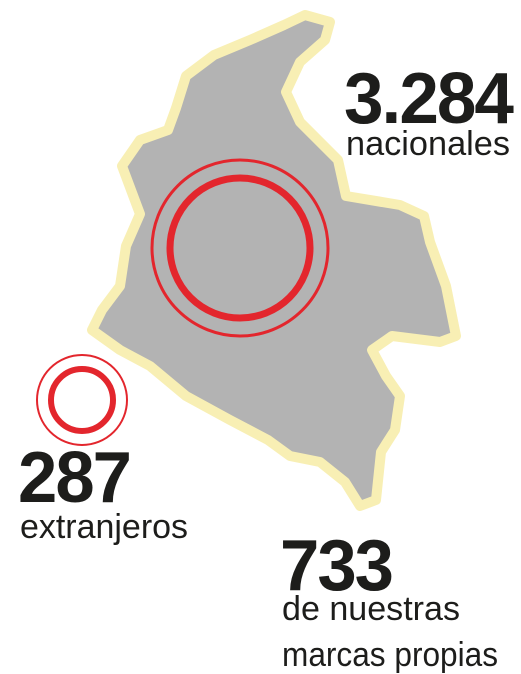  I want to click on stat-label: extranjeros, so click(104, 527).